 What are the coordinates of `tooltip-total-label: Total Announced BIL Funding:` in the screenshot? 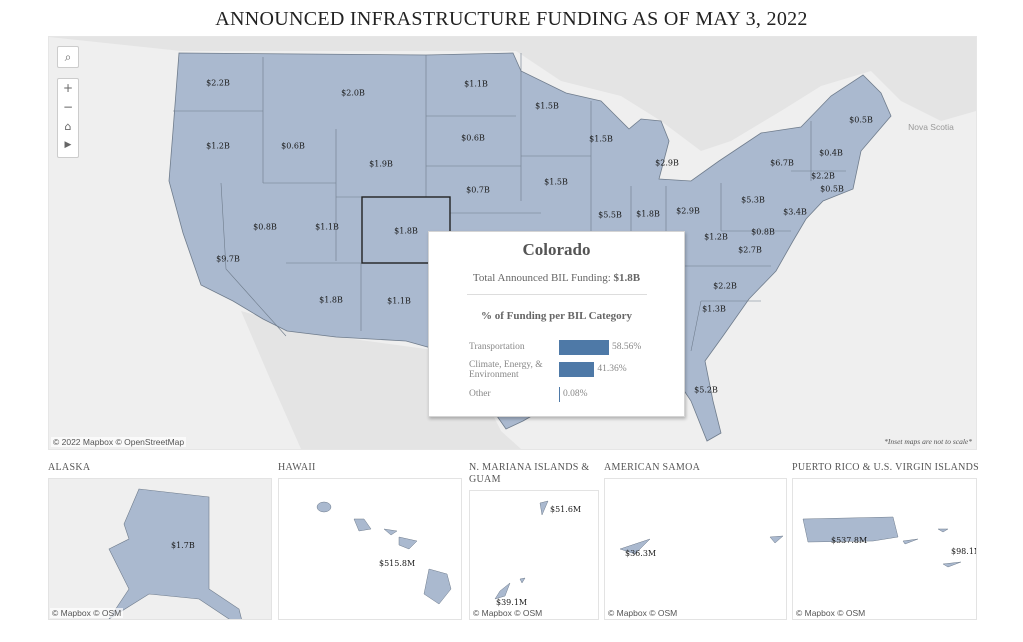 It's located at (543, 278).